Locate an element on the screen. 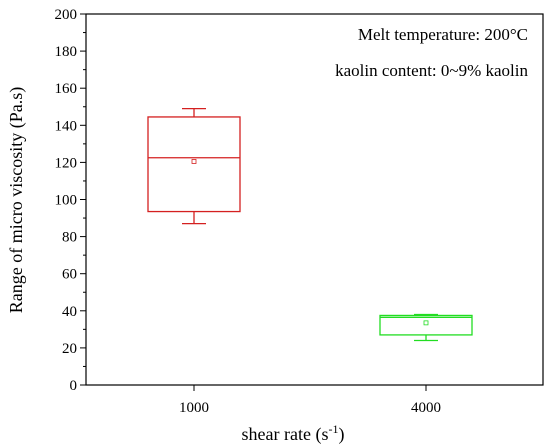 This screenshot has width=550, height=448. y-tick-label-0: 0 is located at coordinates (74, 386).